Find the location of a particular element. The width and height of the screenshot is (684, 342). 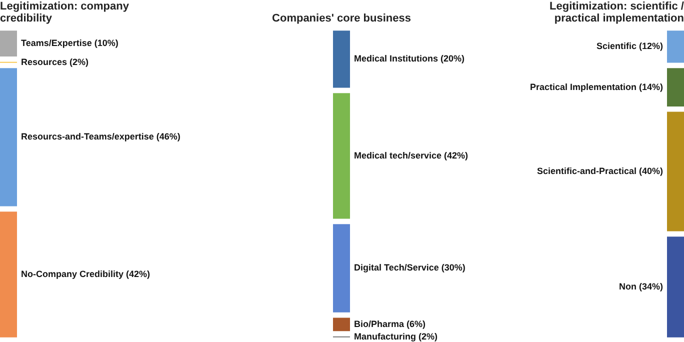

category-label: Teams/Expertise is located at coordinates (56, 43).